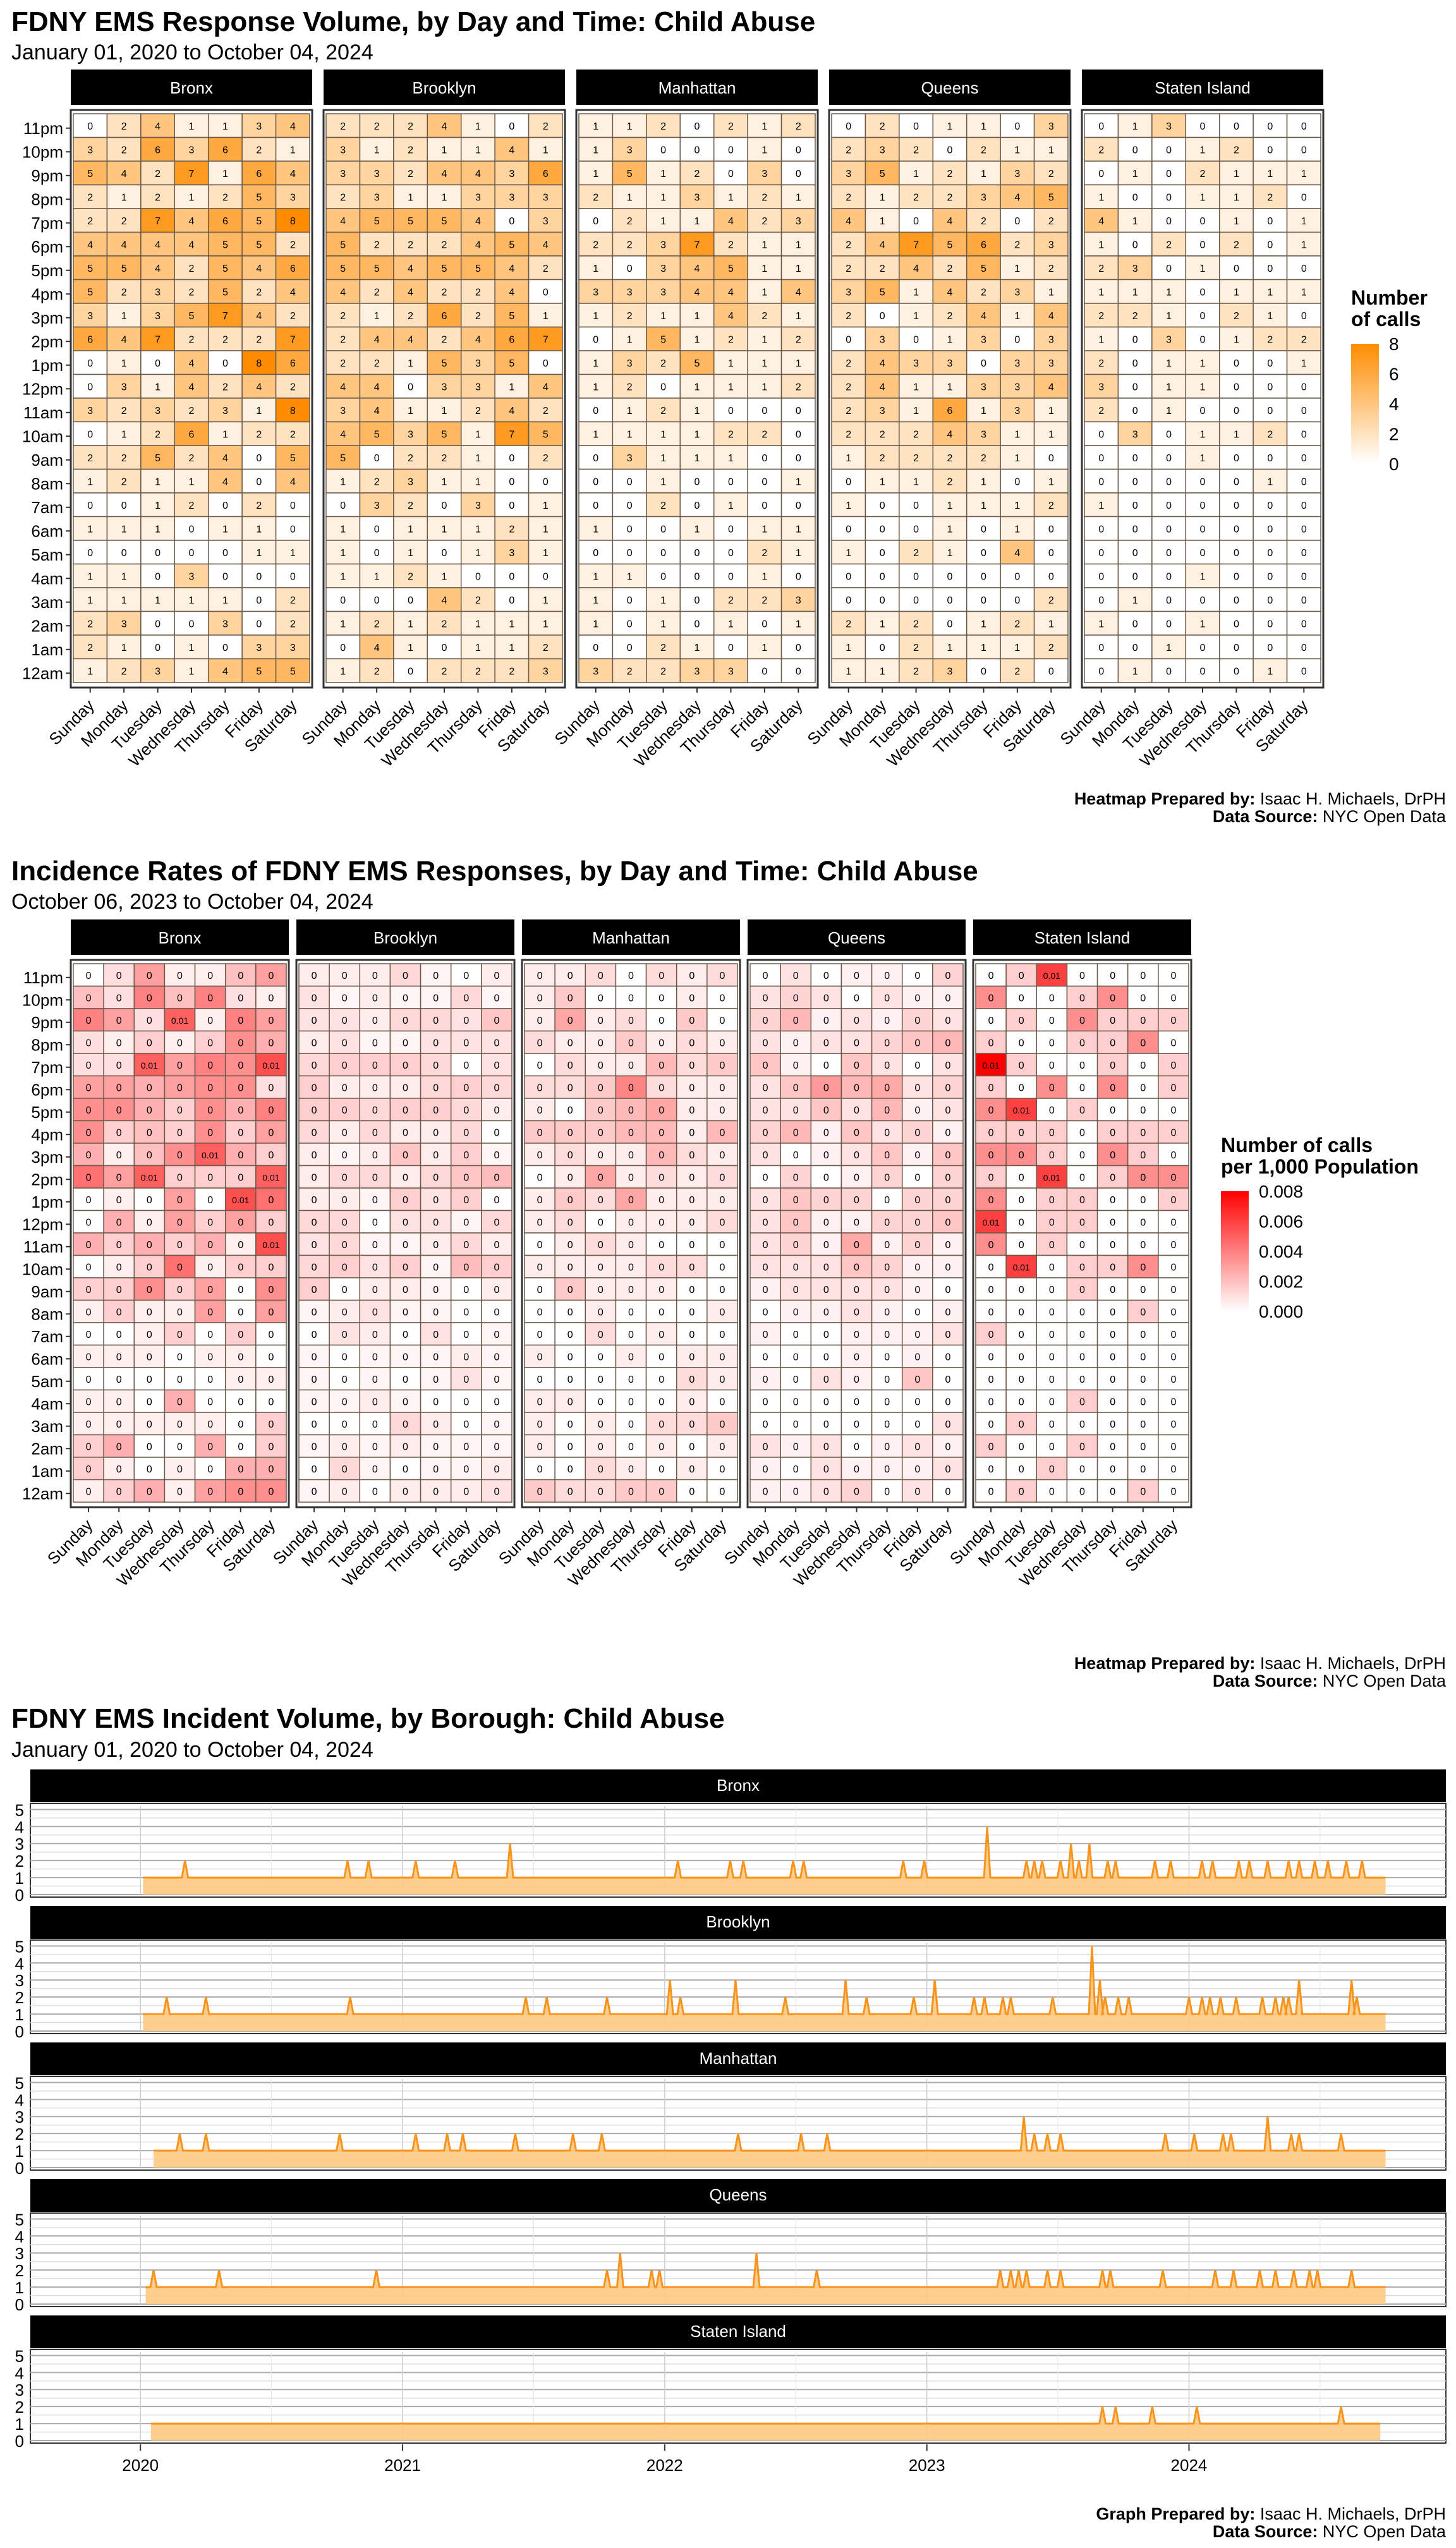 The width and height of the screenshot is (1456, 2548). Describe the element at coordinates (1265, 816) in the screenshot. I see `data-source-label: Data Source:` at that location.